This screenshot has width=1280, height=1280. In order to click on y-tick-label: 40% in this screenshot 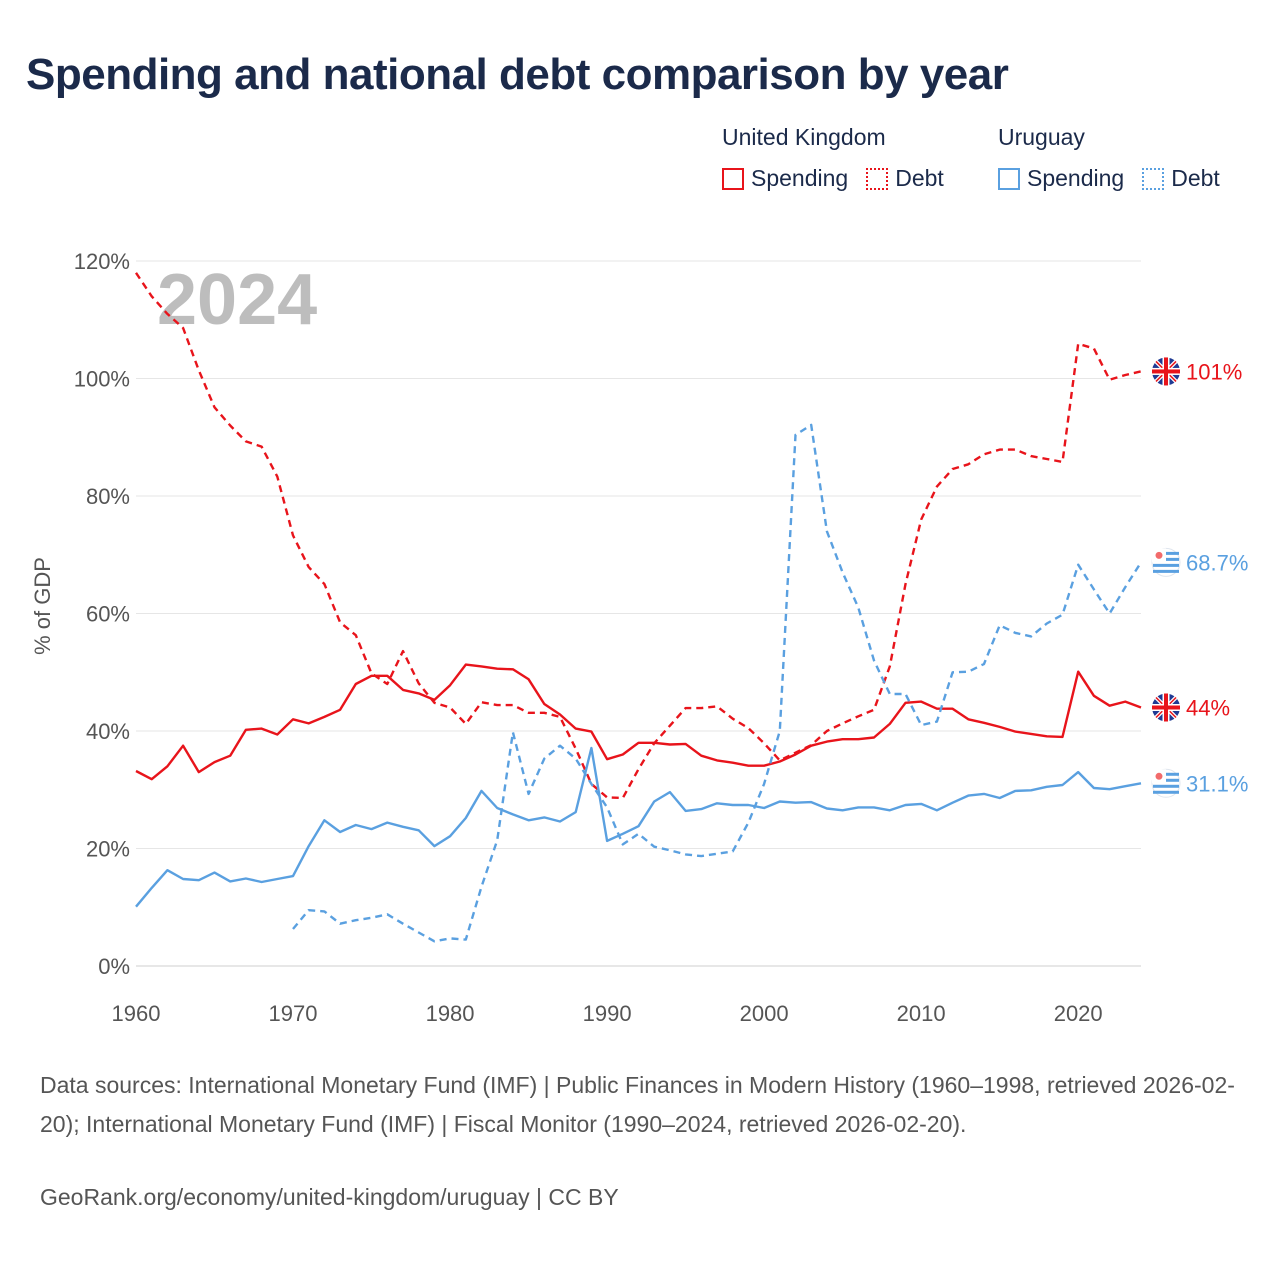, I will do `click(108, 731)`.